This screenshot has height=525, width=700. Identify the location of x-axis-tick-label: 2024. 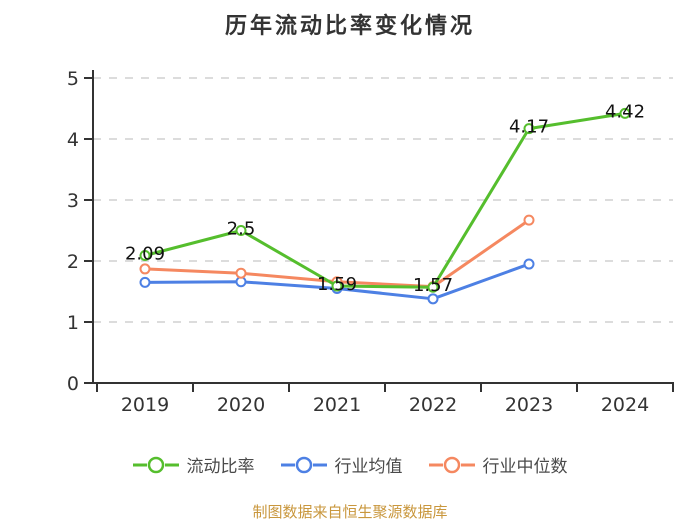
(625, 405).